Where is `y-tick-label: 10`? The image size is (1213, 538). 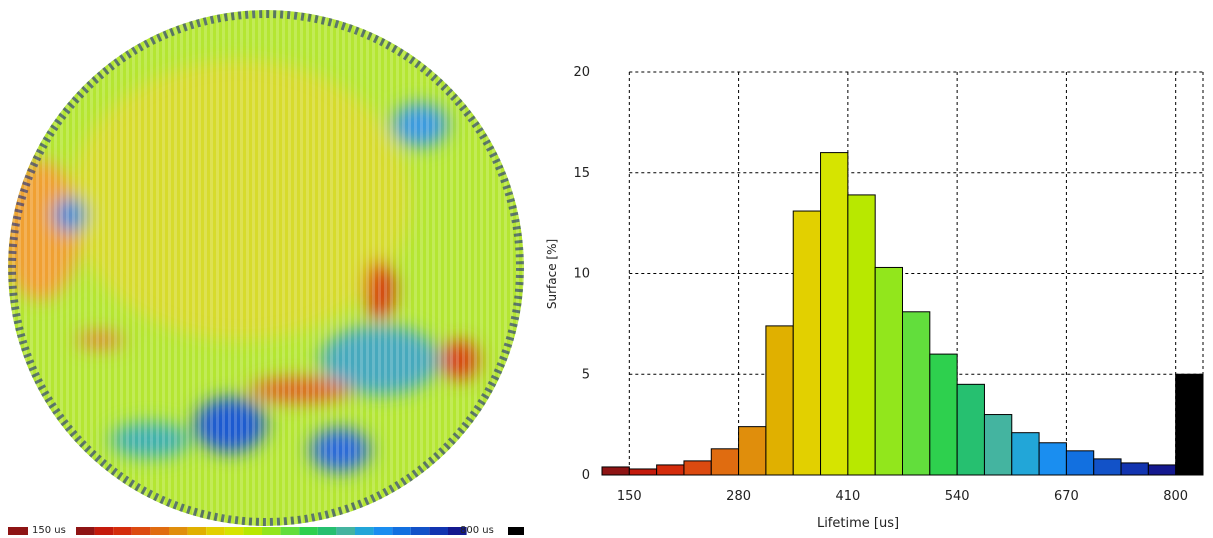
y-tick-label: 10 is located at coordinates (581, 274).